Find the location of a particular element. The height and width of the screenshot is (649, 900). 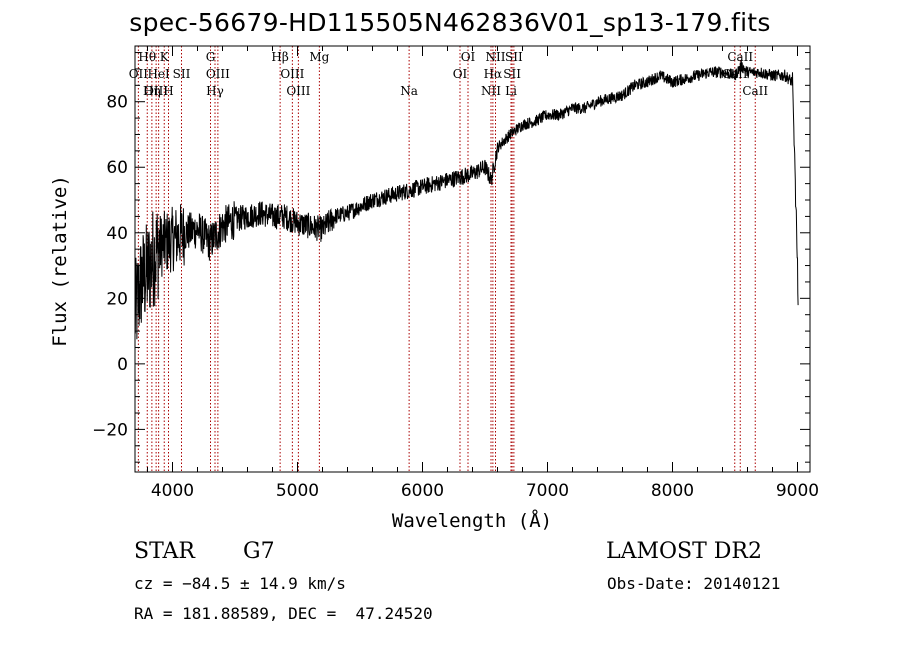

coords-readout: RA = 181.88589, DEC = 47.24520 is located at coordinates (283, 613).